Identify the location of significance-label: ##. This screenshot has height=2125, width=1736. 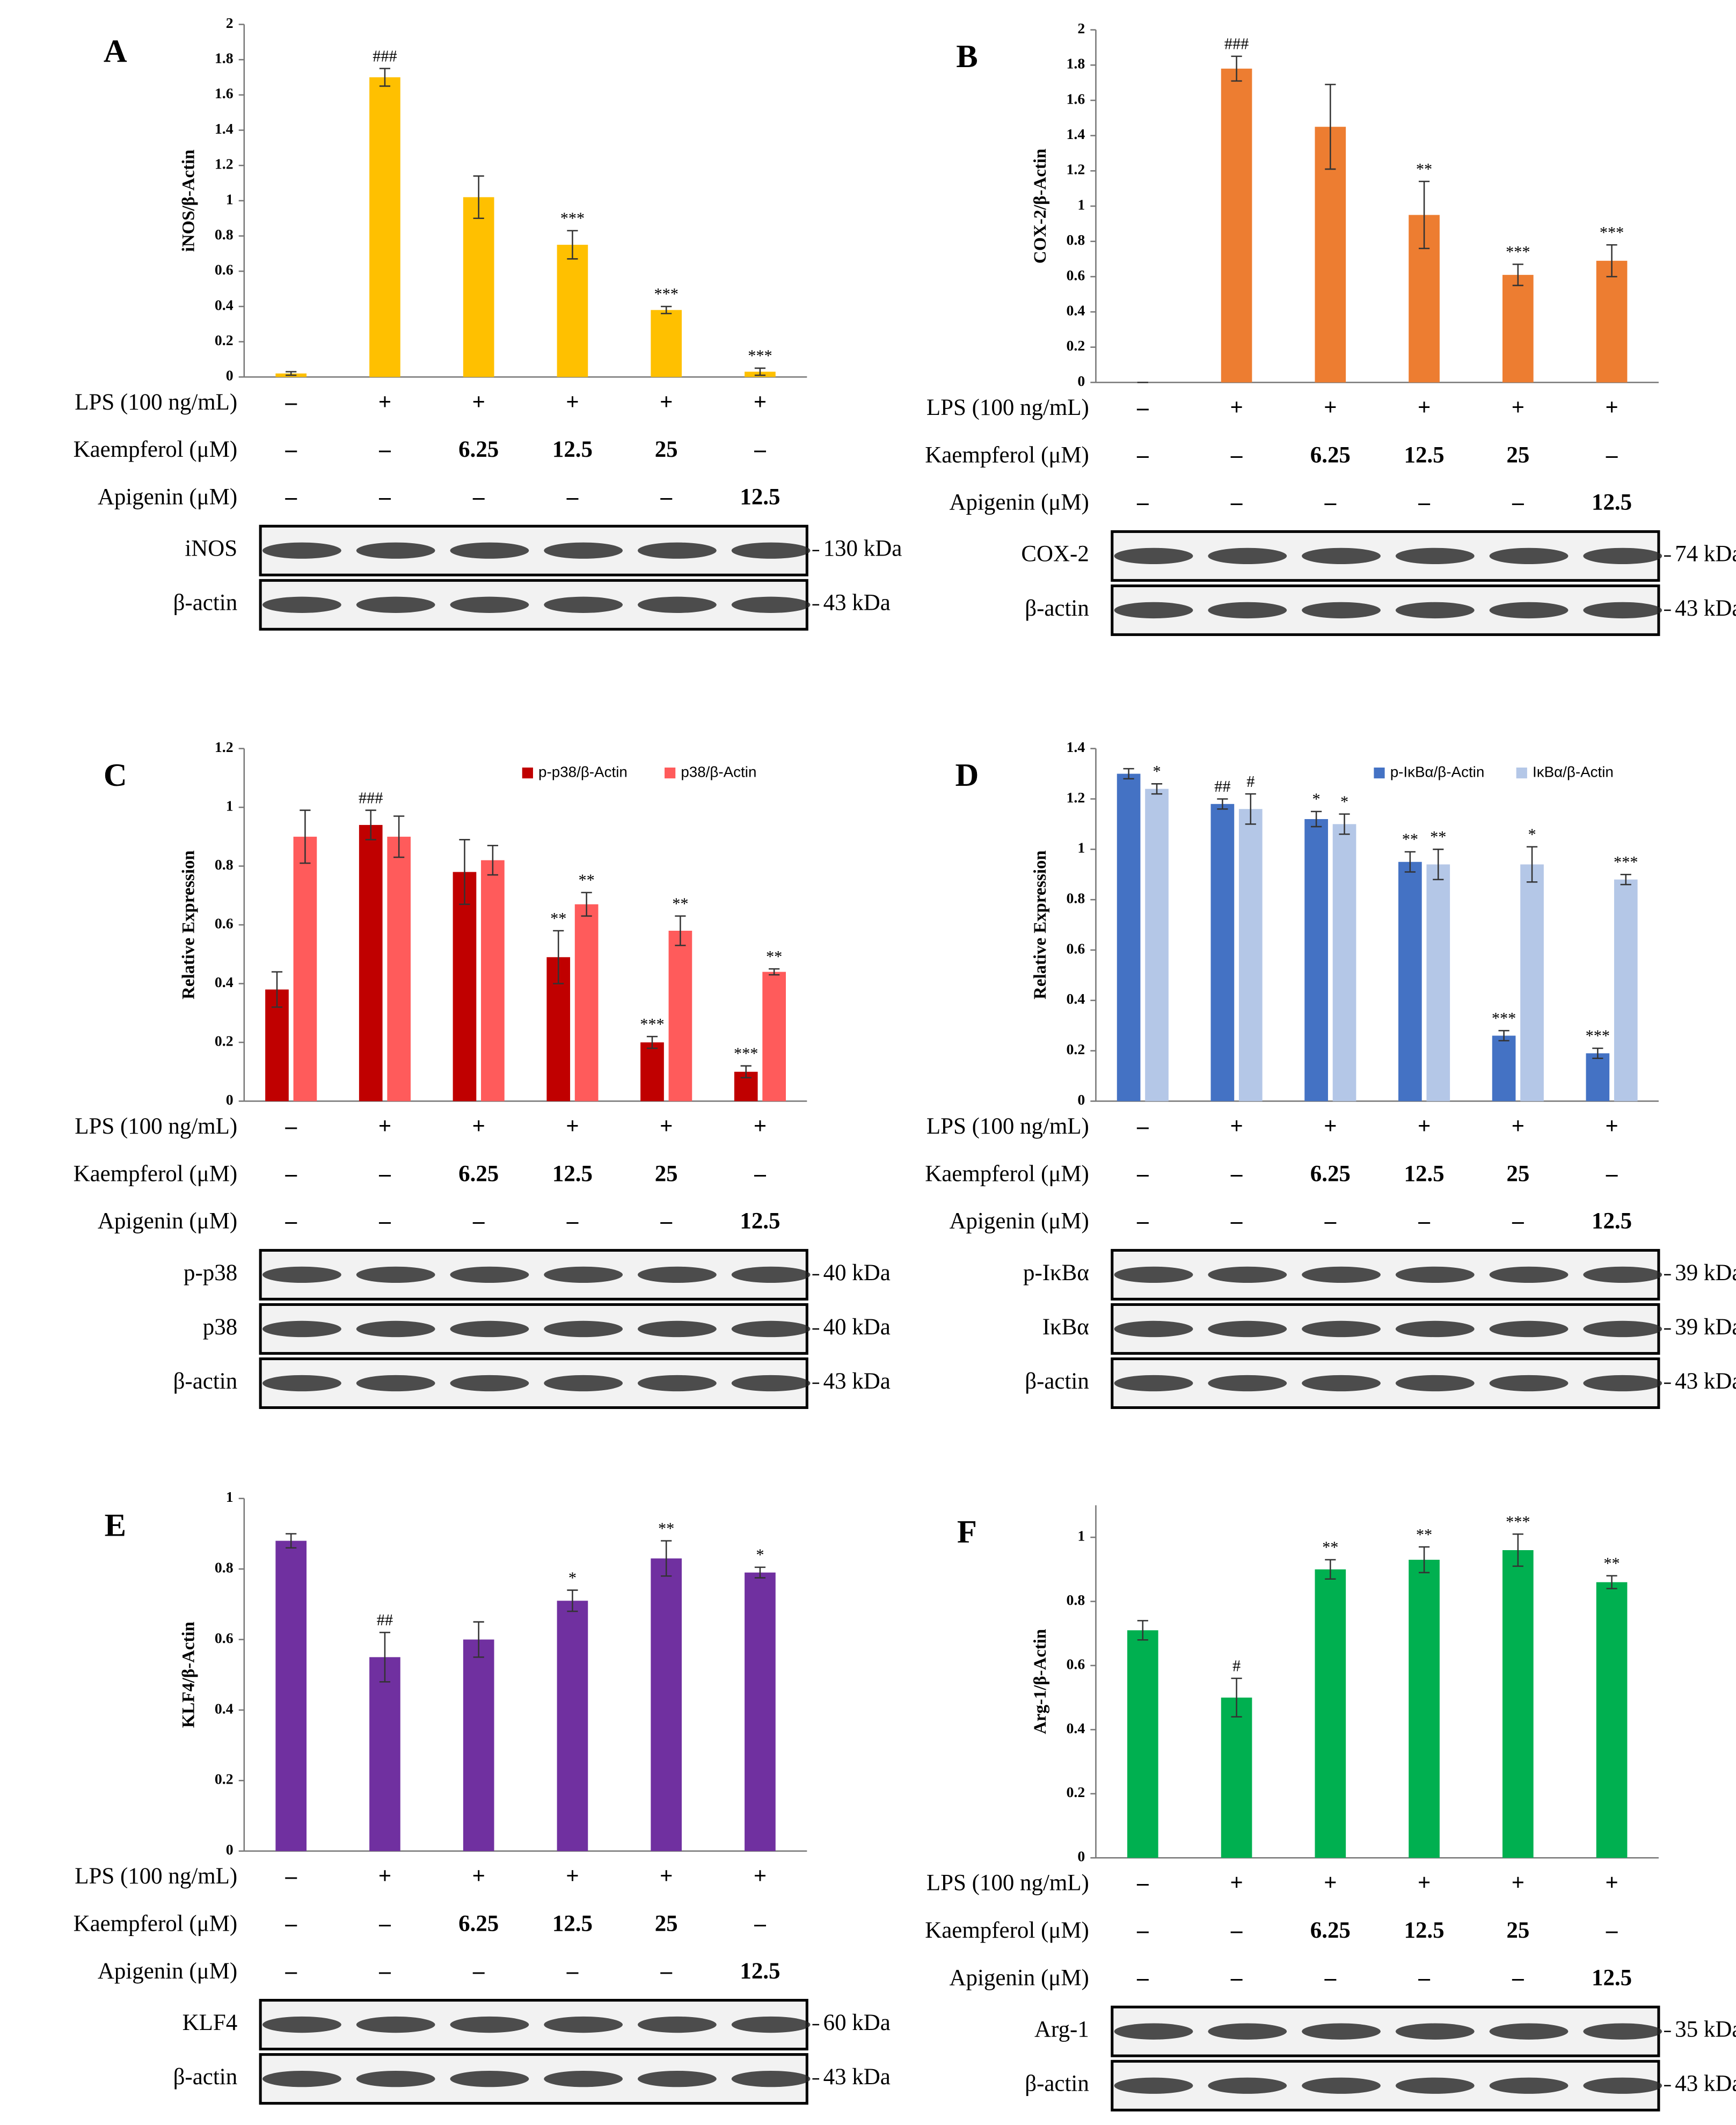
(385, 1620).